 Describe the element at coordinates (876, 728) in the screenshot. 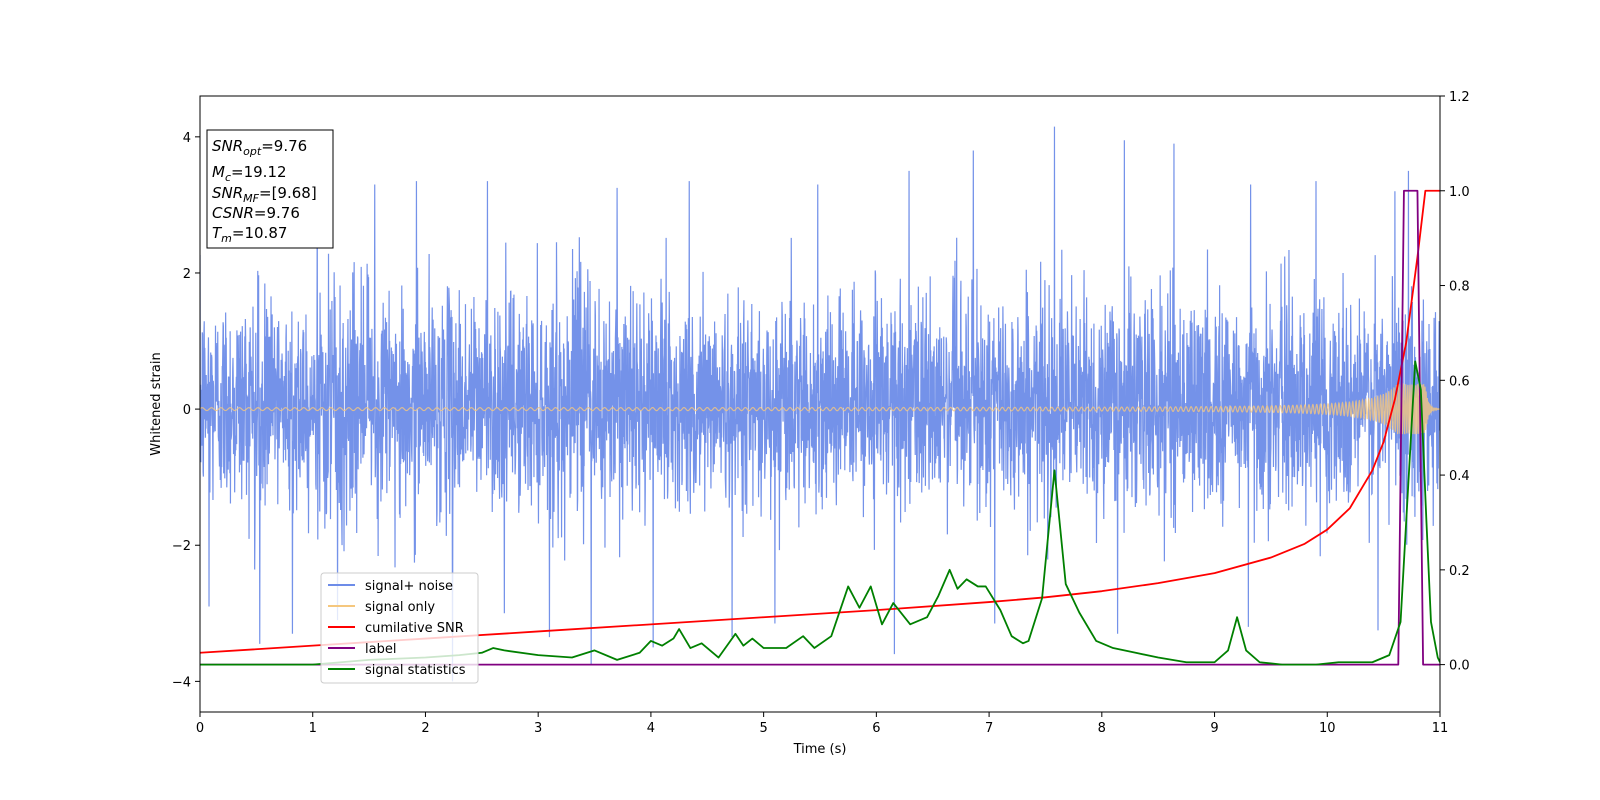

I see `x-tick-label: 6` at that location.